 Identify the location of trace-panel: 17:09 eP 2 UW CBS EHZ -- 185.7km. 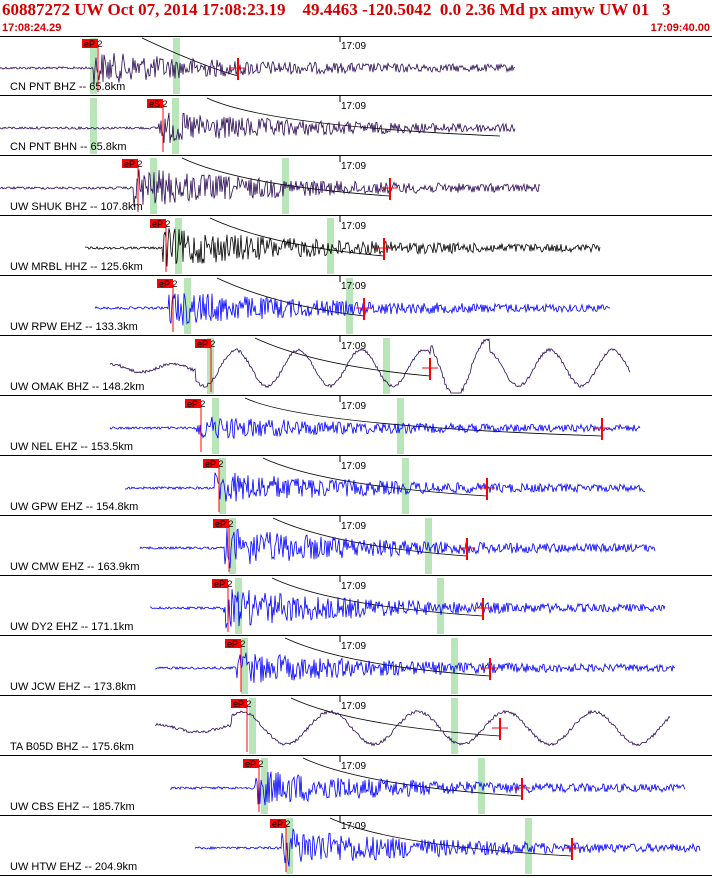
(356, 786).